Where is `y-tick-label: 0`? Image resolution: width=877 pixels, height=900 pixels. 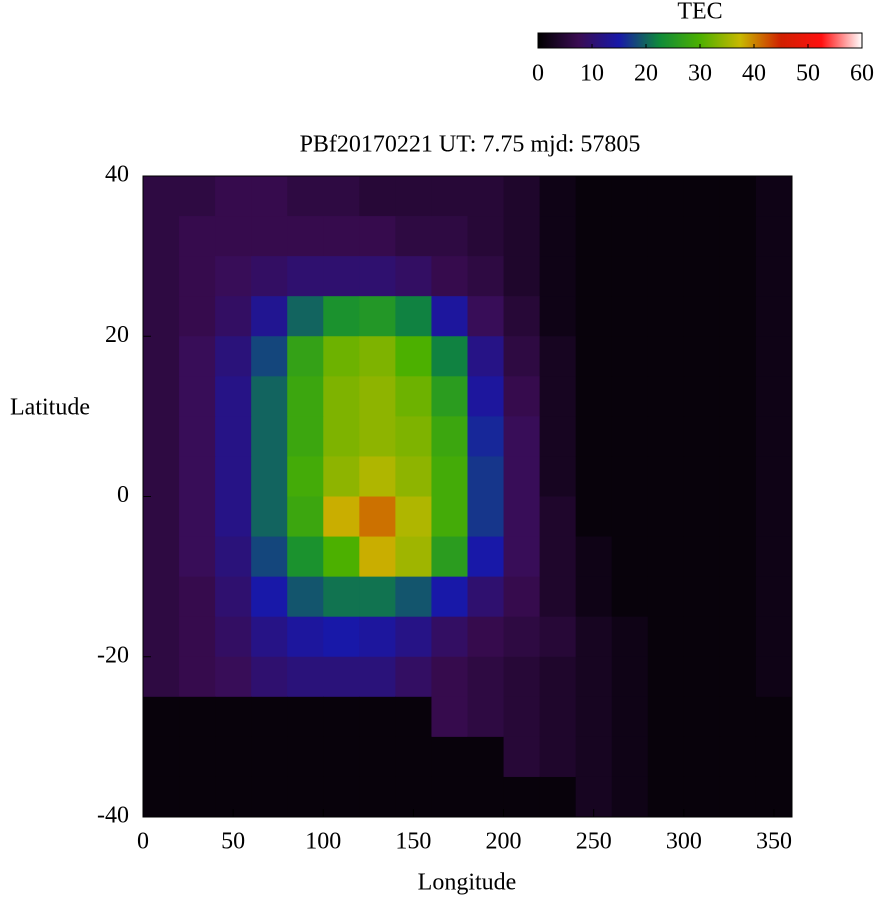 y-tick-label: 0 is located at coordinates (123, 495).